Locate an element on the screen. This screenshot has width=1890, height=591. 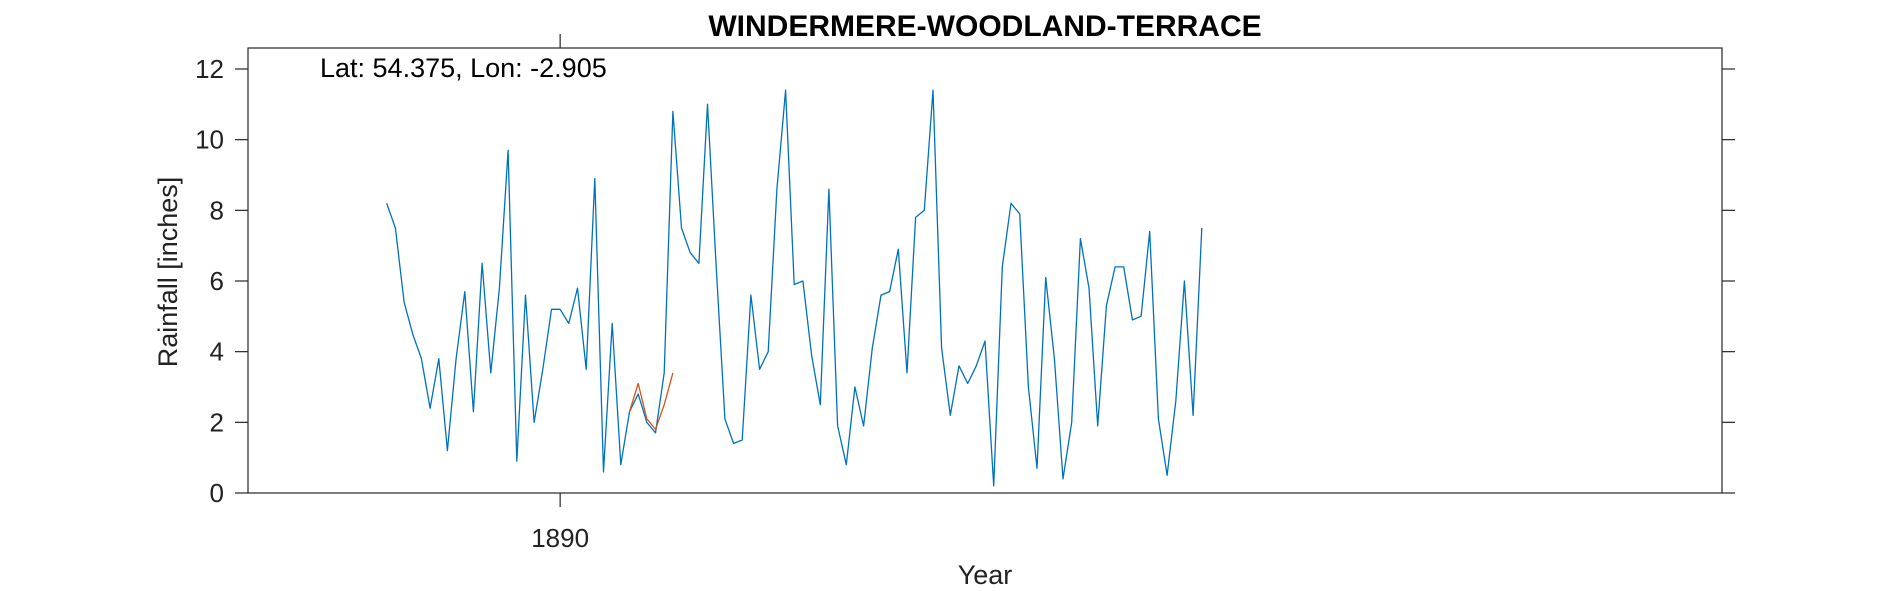
y-tick-label: 2 is located at coordinates (217, 422).